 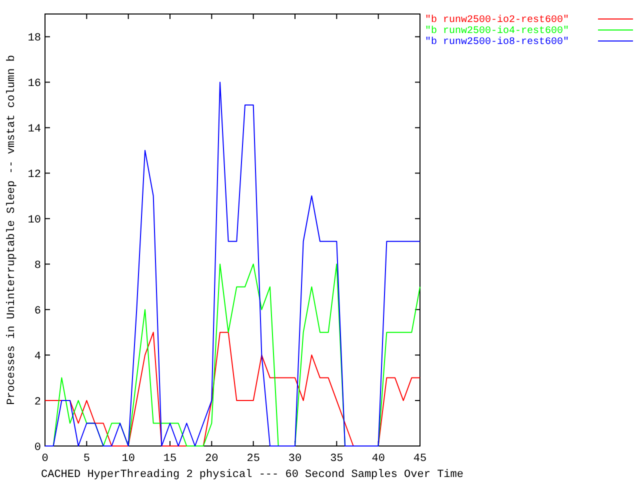 What do you see at coordinates (253, 459) in the screenshot?
I see `x-tick-label: 25` at bounding box center [253, 459].